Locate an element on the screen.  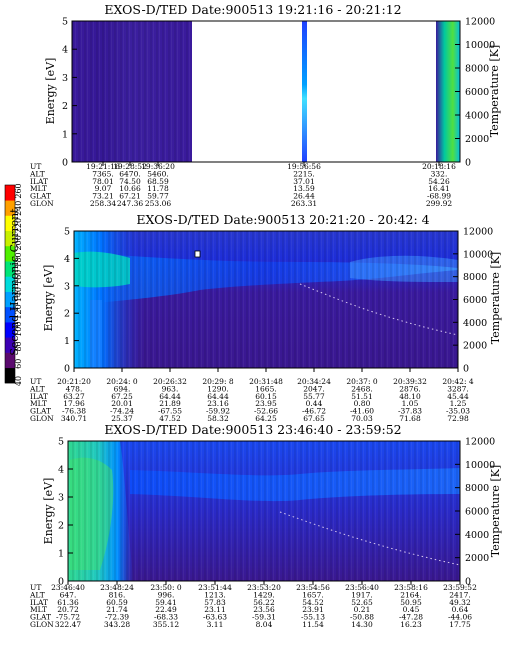
orbit-value: 58.32 is located at coordinates (218, 418).